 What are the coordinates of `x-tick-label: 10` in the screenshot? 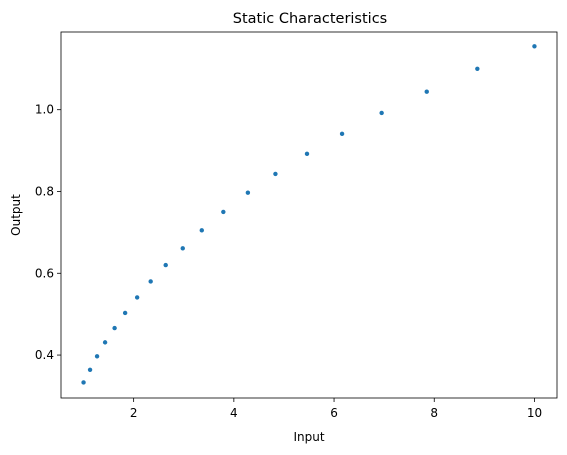 It's located at (534, 413).